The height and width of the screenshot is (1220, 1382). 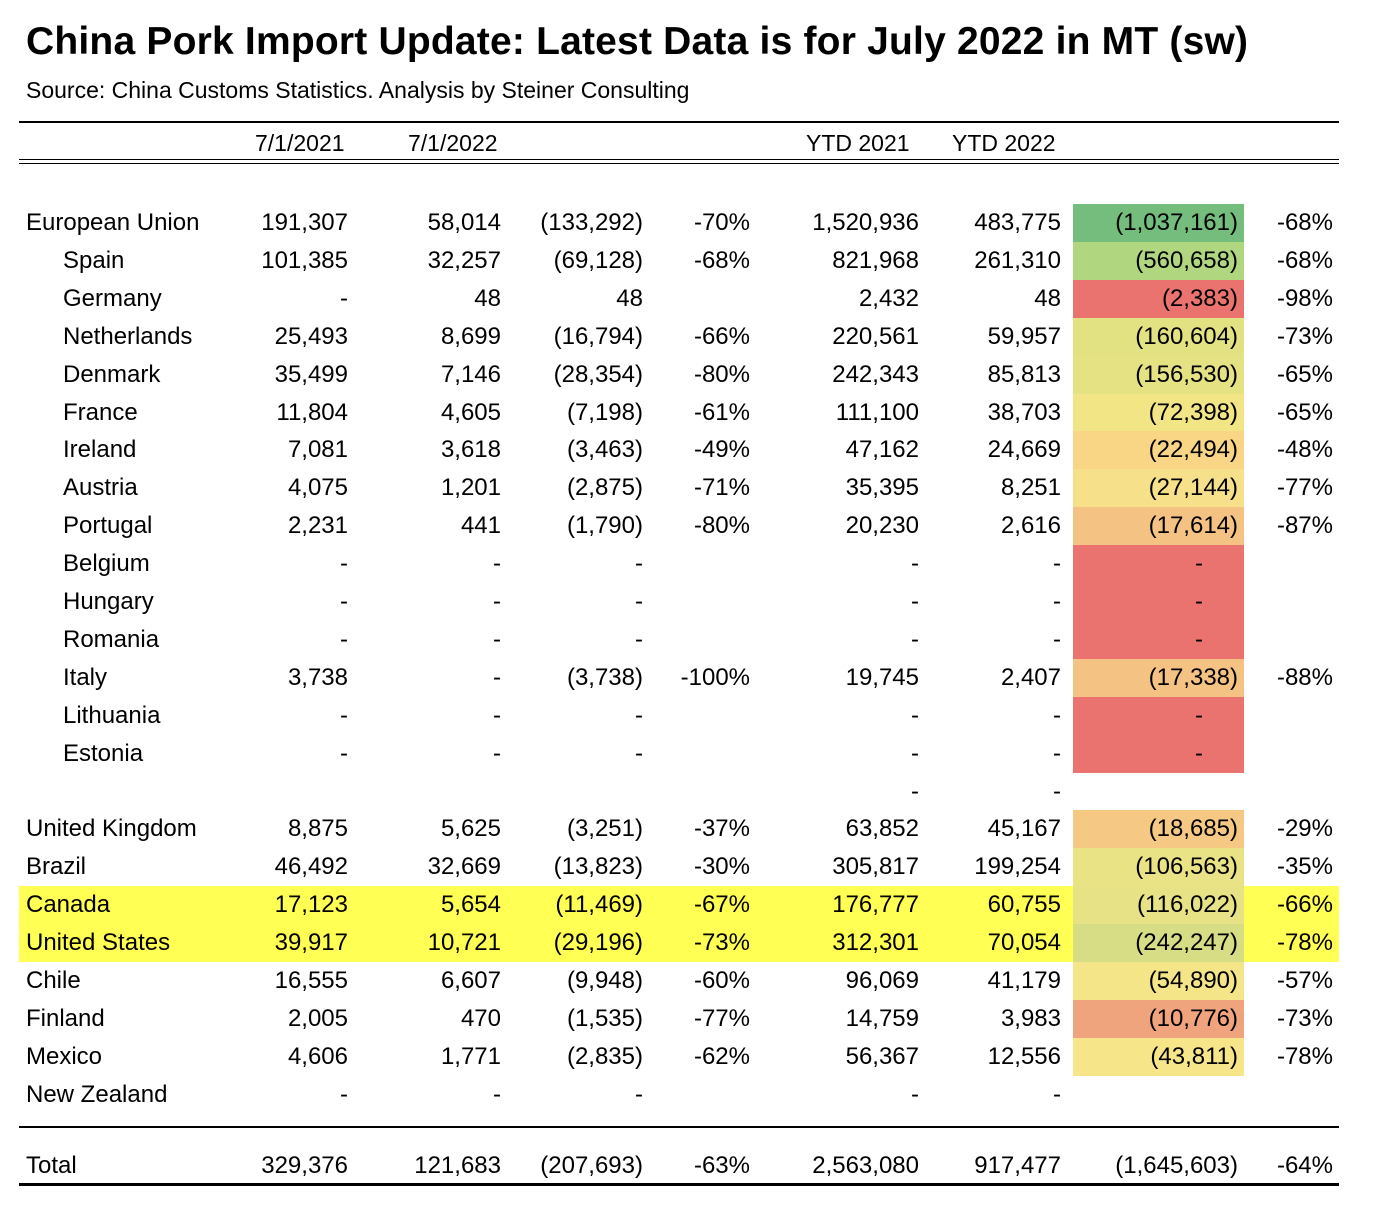 I want to click on ytd-change-value: (116,022), so click(x=1187, y=904).